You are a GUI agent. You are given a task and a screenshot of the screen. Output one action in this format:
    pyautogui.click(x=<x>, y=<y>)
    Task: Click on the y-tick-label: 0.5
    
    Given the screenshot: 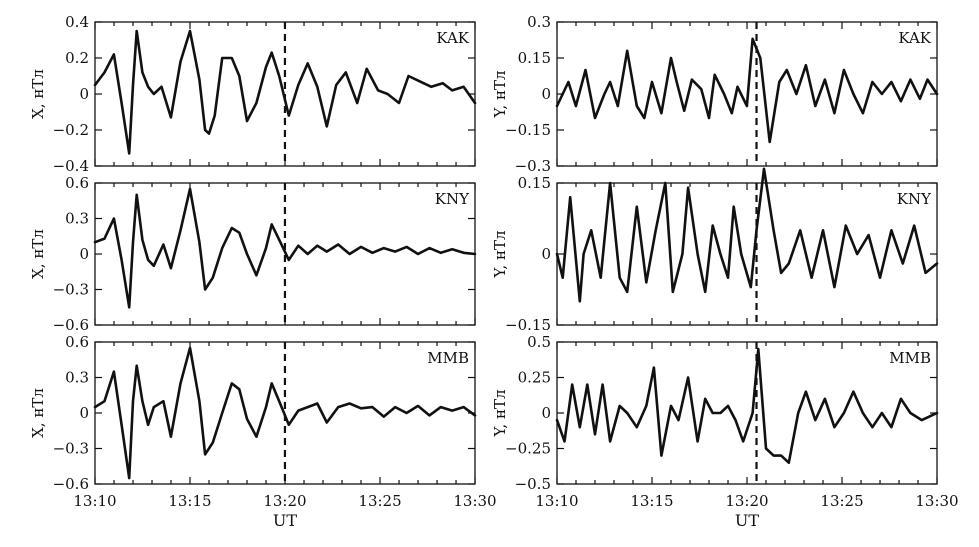 What is the action you would take?
    pyautogui.click(x=539, y=342)
    